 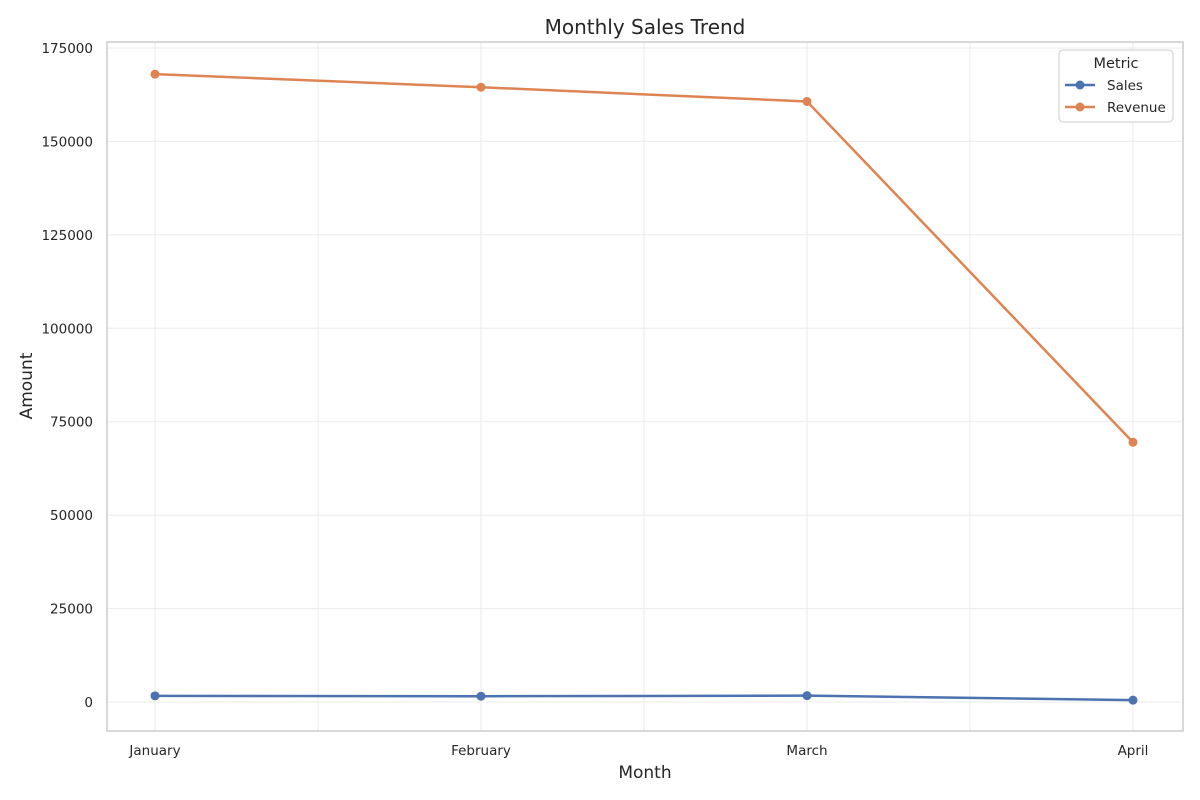 I want to click on y-tick-label: 25000, so click(x=71, y=610).